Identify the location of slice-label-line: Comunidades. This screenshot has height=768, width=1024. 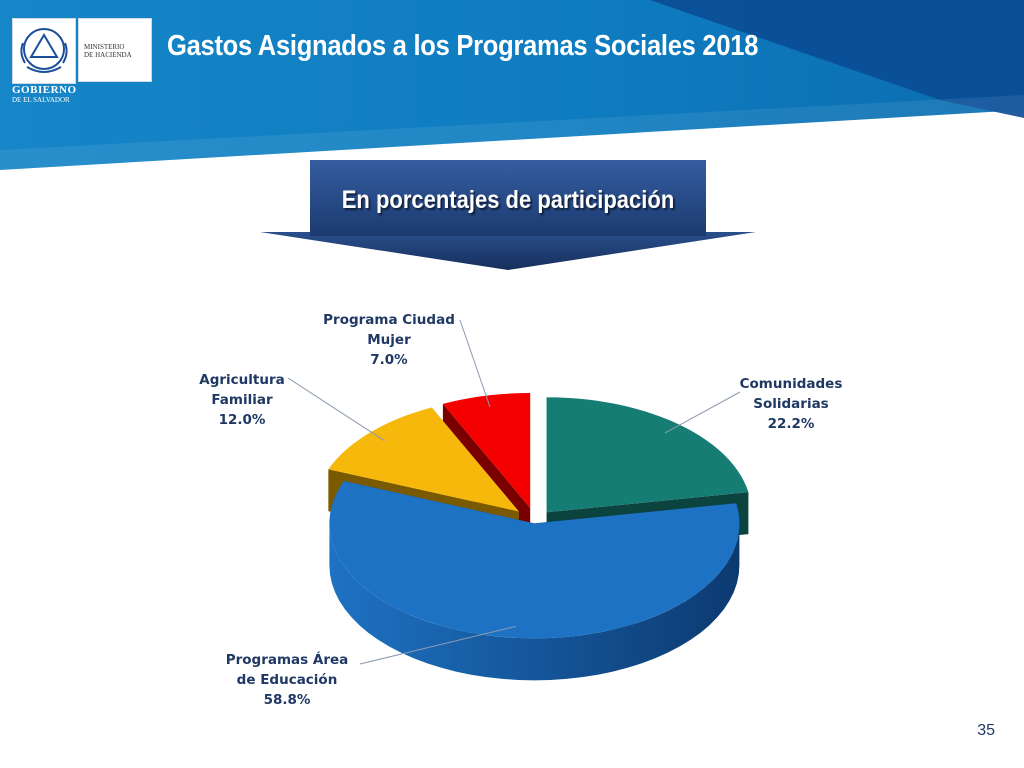
(791, 384).